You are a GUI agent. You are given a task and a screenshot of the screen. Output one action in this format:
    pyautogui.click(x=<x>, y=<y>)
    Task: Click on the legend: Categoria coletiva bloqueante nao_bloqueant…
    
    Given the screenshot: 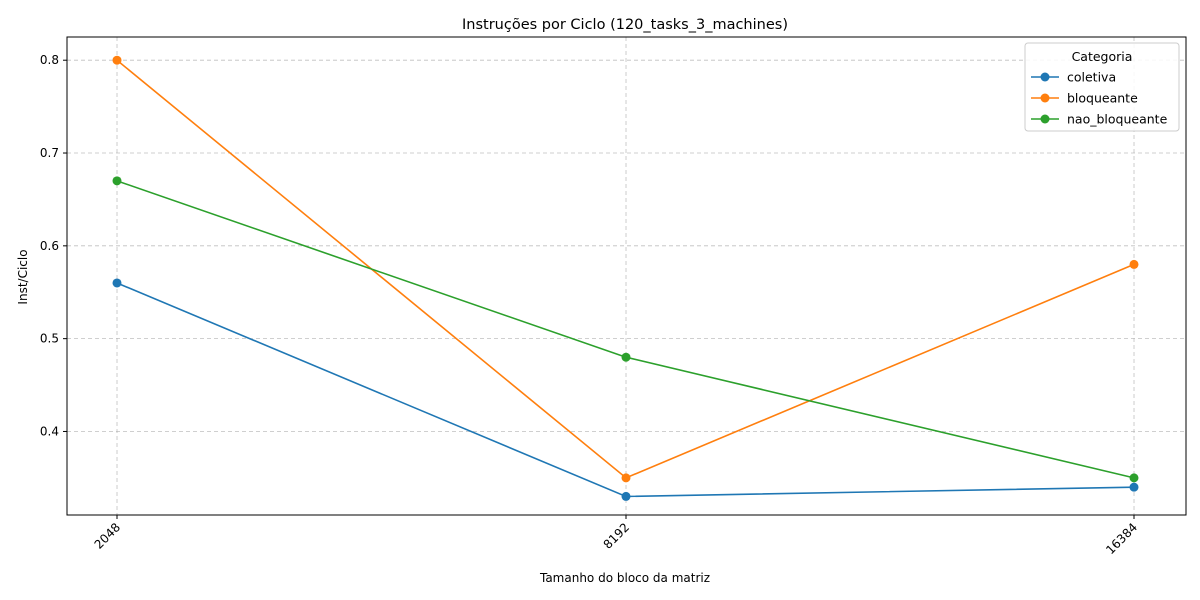 What is the action you would take?
    pyautogui.click(x=1102, y=87)
    